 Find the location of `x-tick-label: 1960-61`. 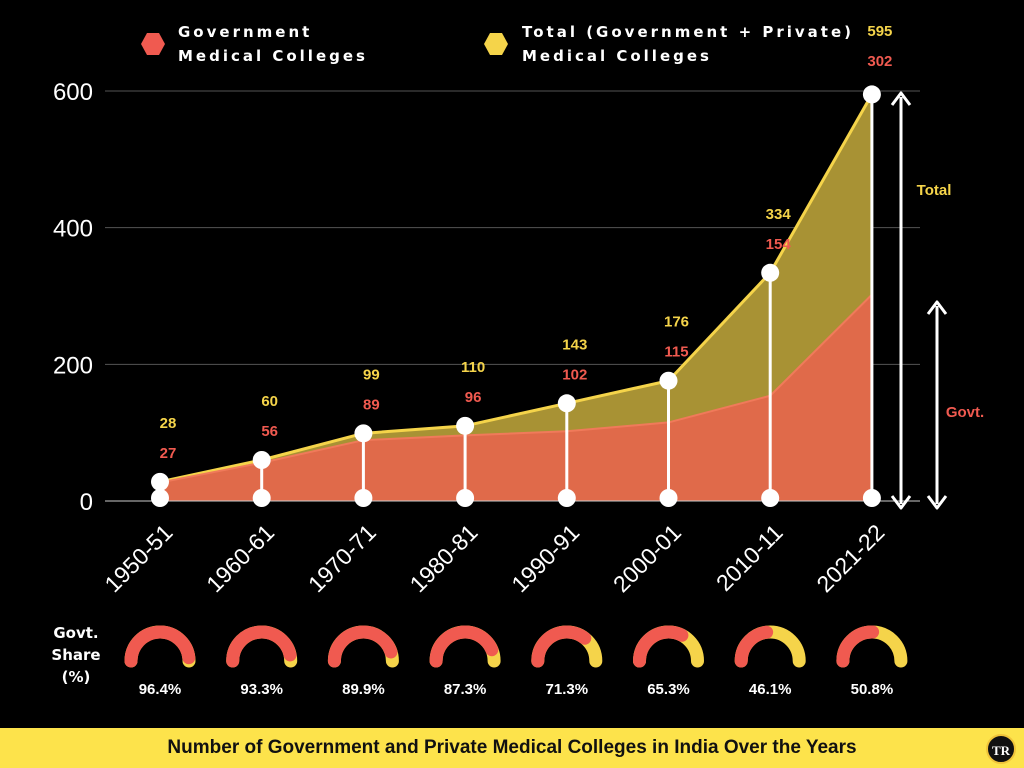

x-tick-label: 1960-61 is located at coordinates (240, 558).